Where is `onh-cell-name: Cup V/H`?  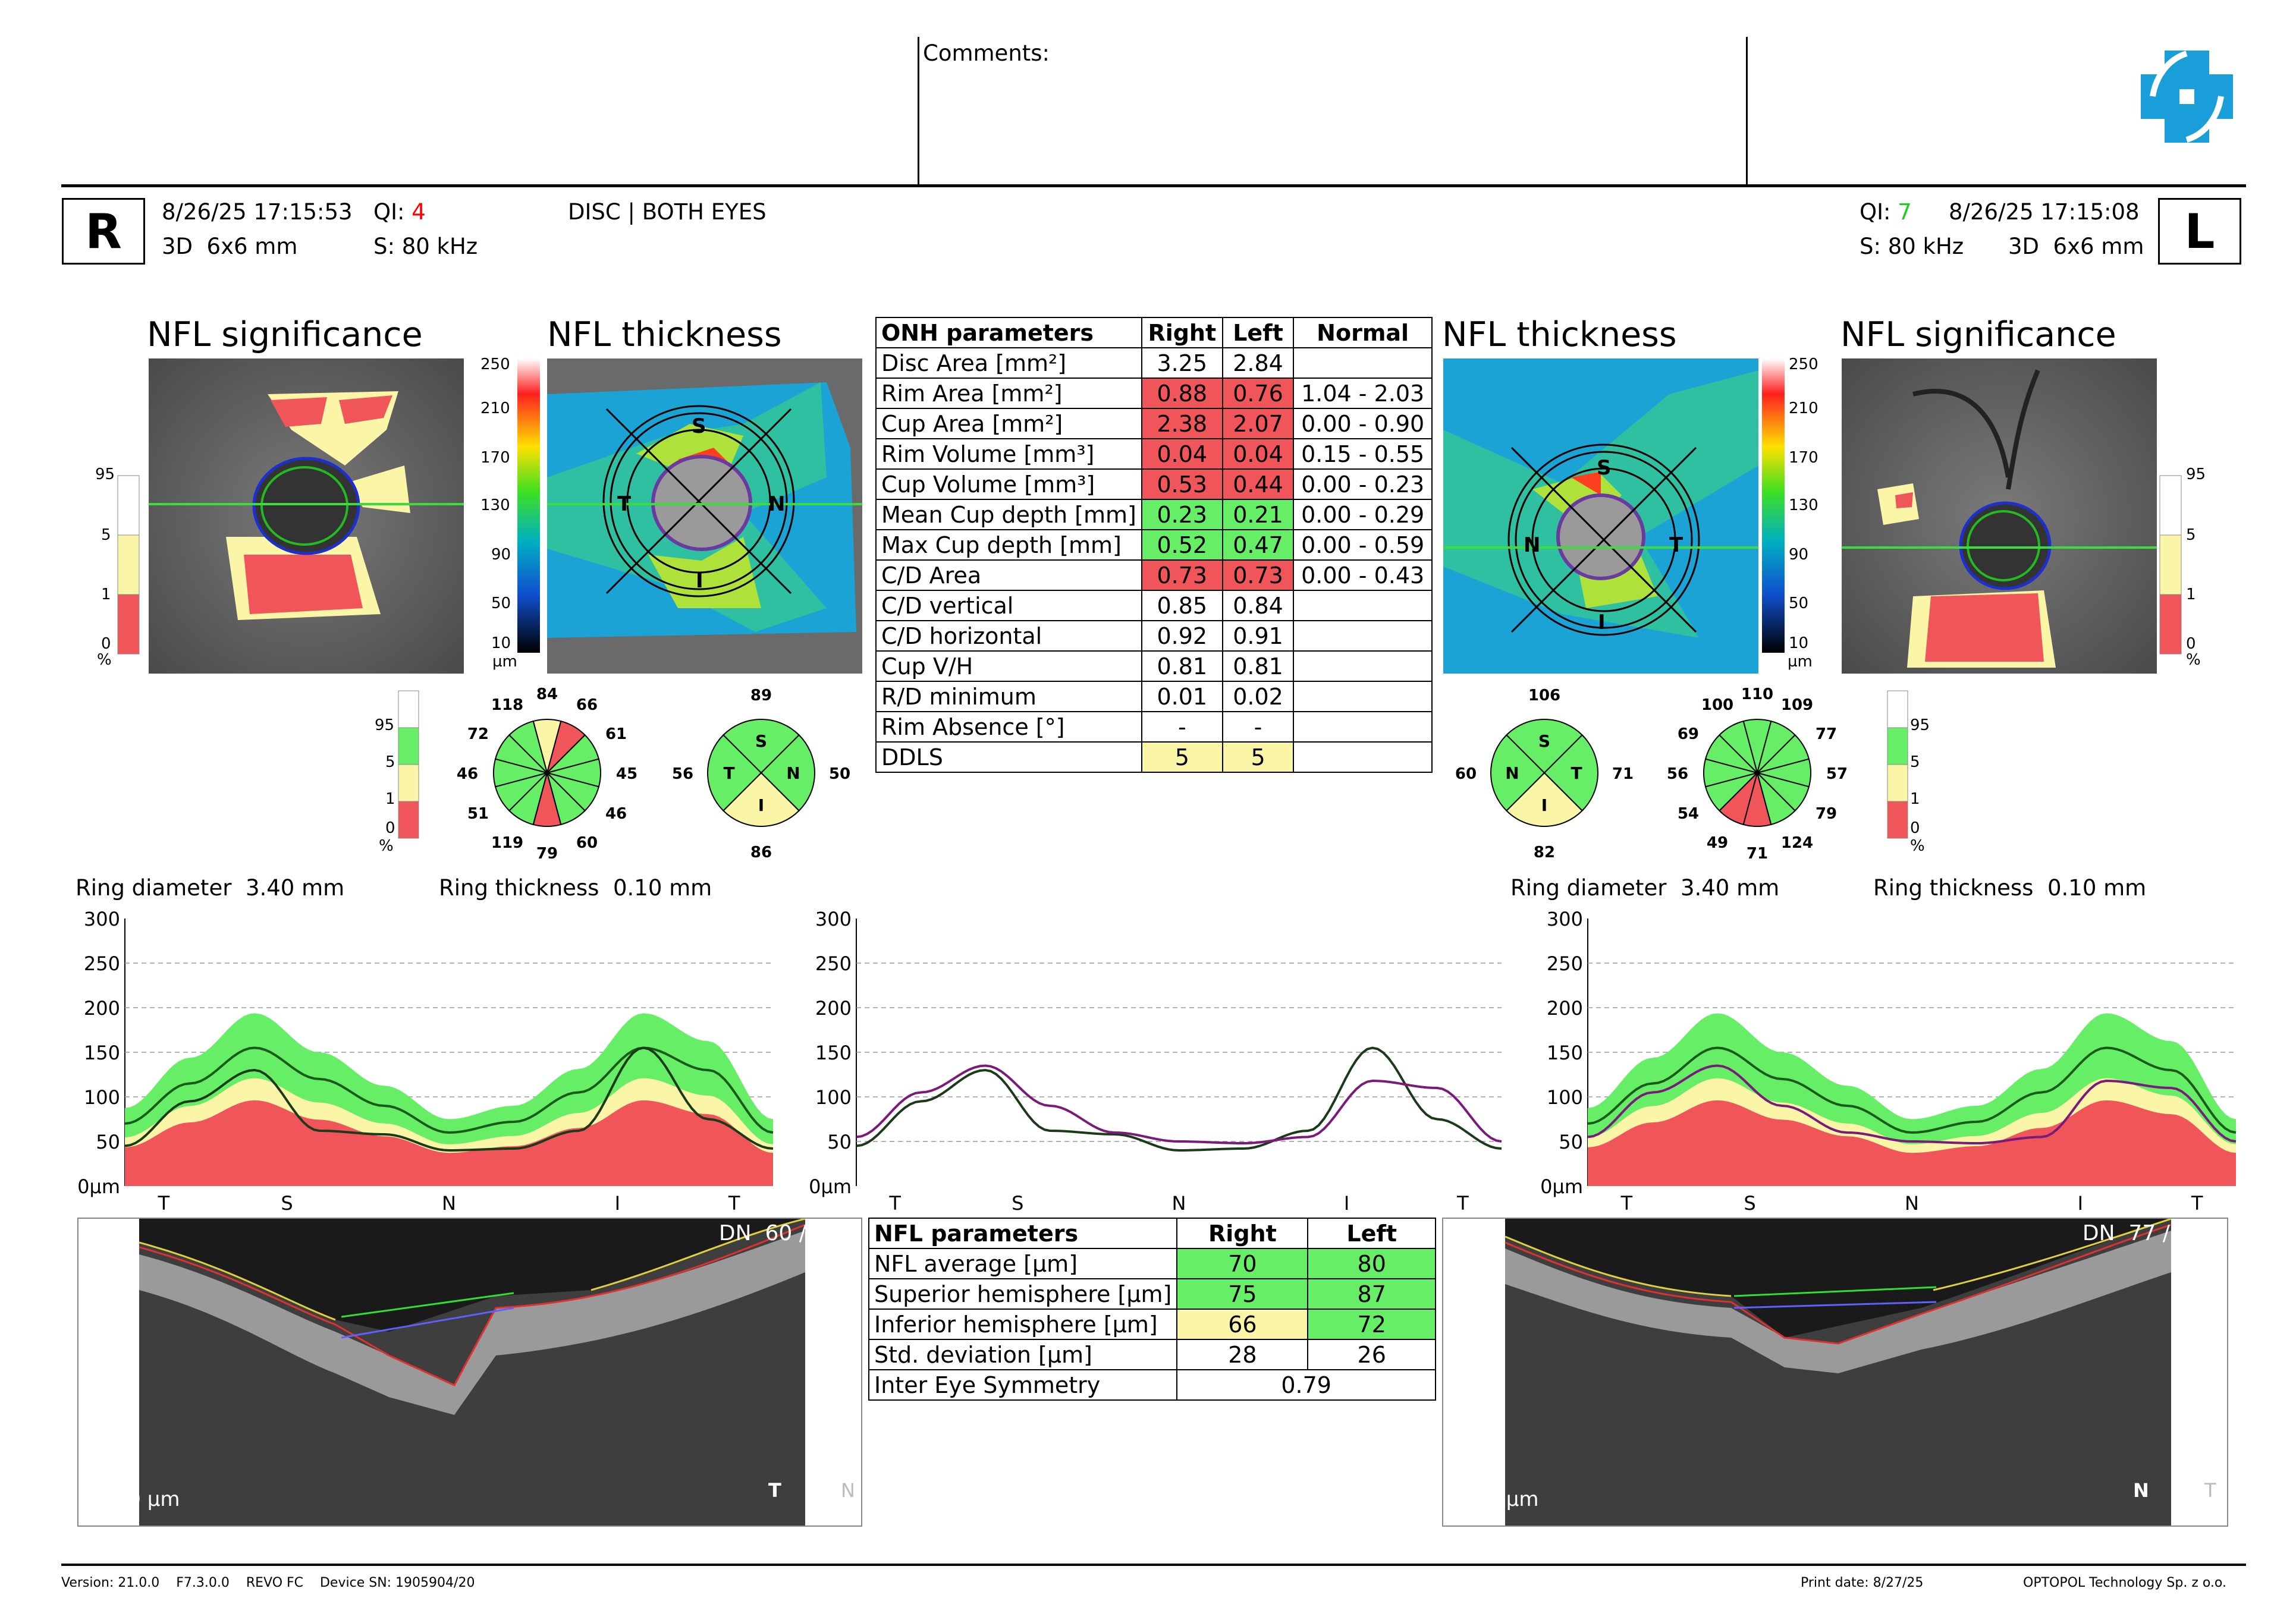
onh-cell-name: Cup V/H is located at coordinates (1008, 666).